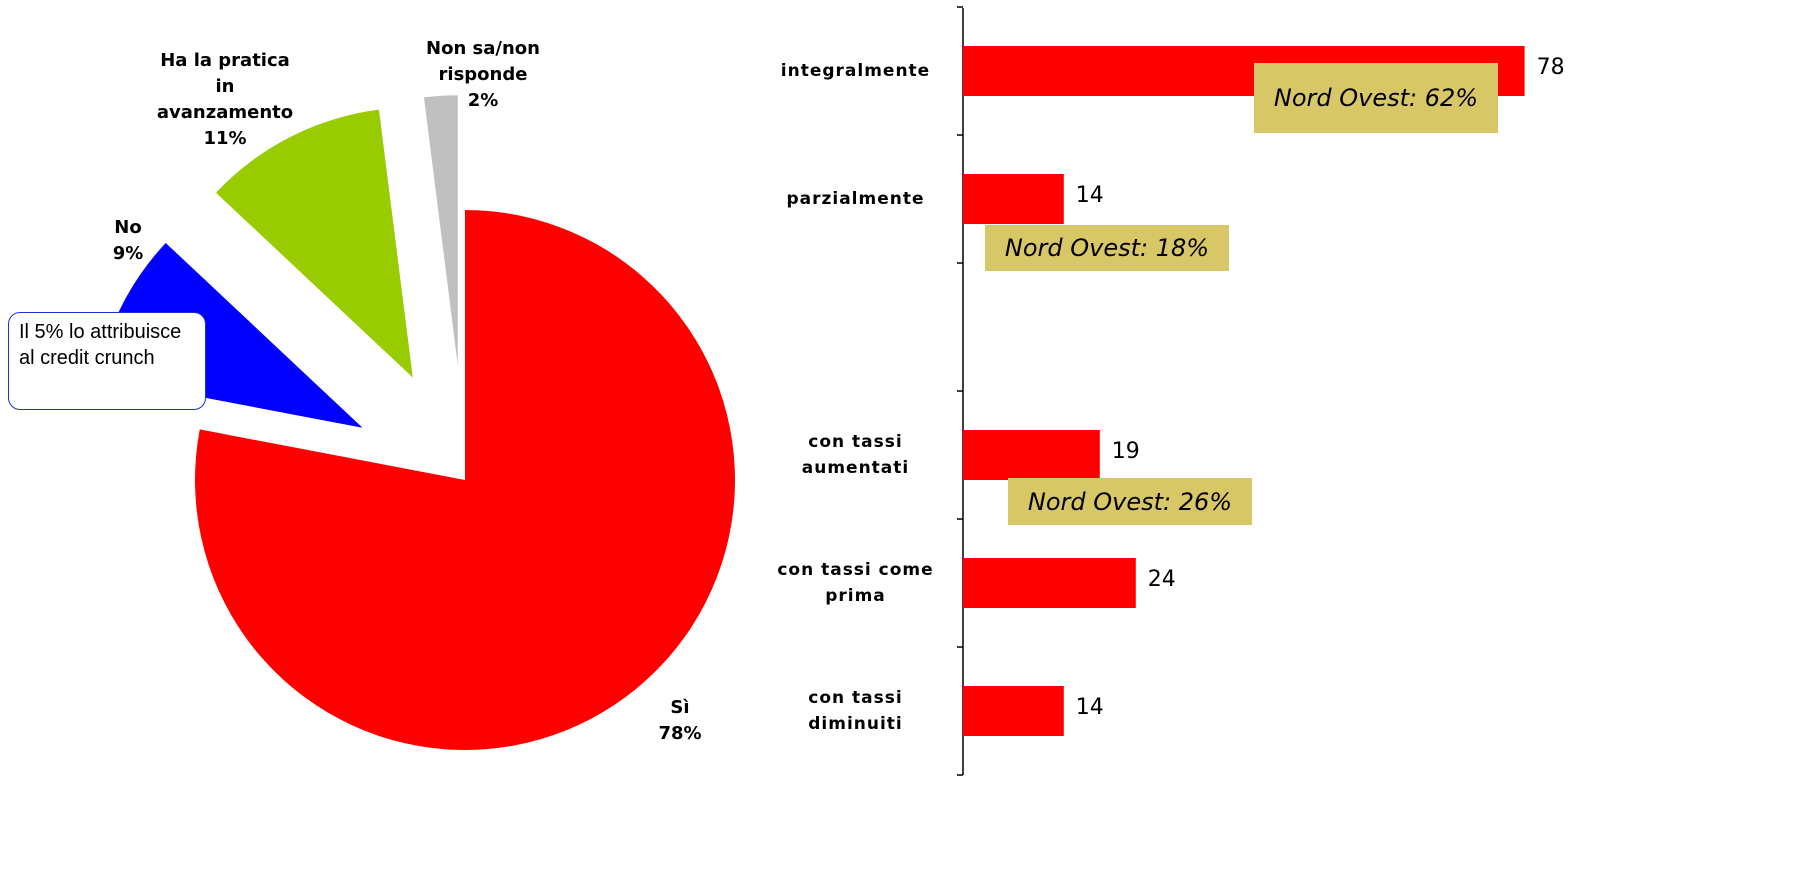  I want to click on slice-label: Non sa/non risponde 2%, so click(483, 75).